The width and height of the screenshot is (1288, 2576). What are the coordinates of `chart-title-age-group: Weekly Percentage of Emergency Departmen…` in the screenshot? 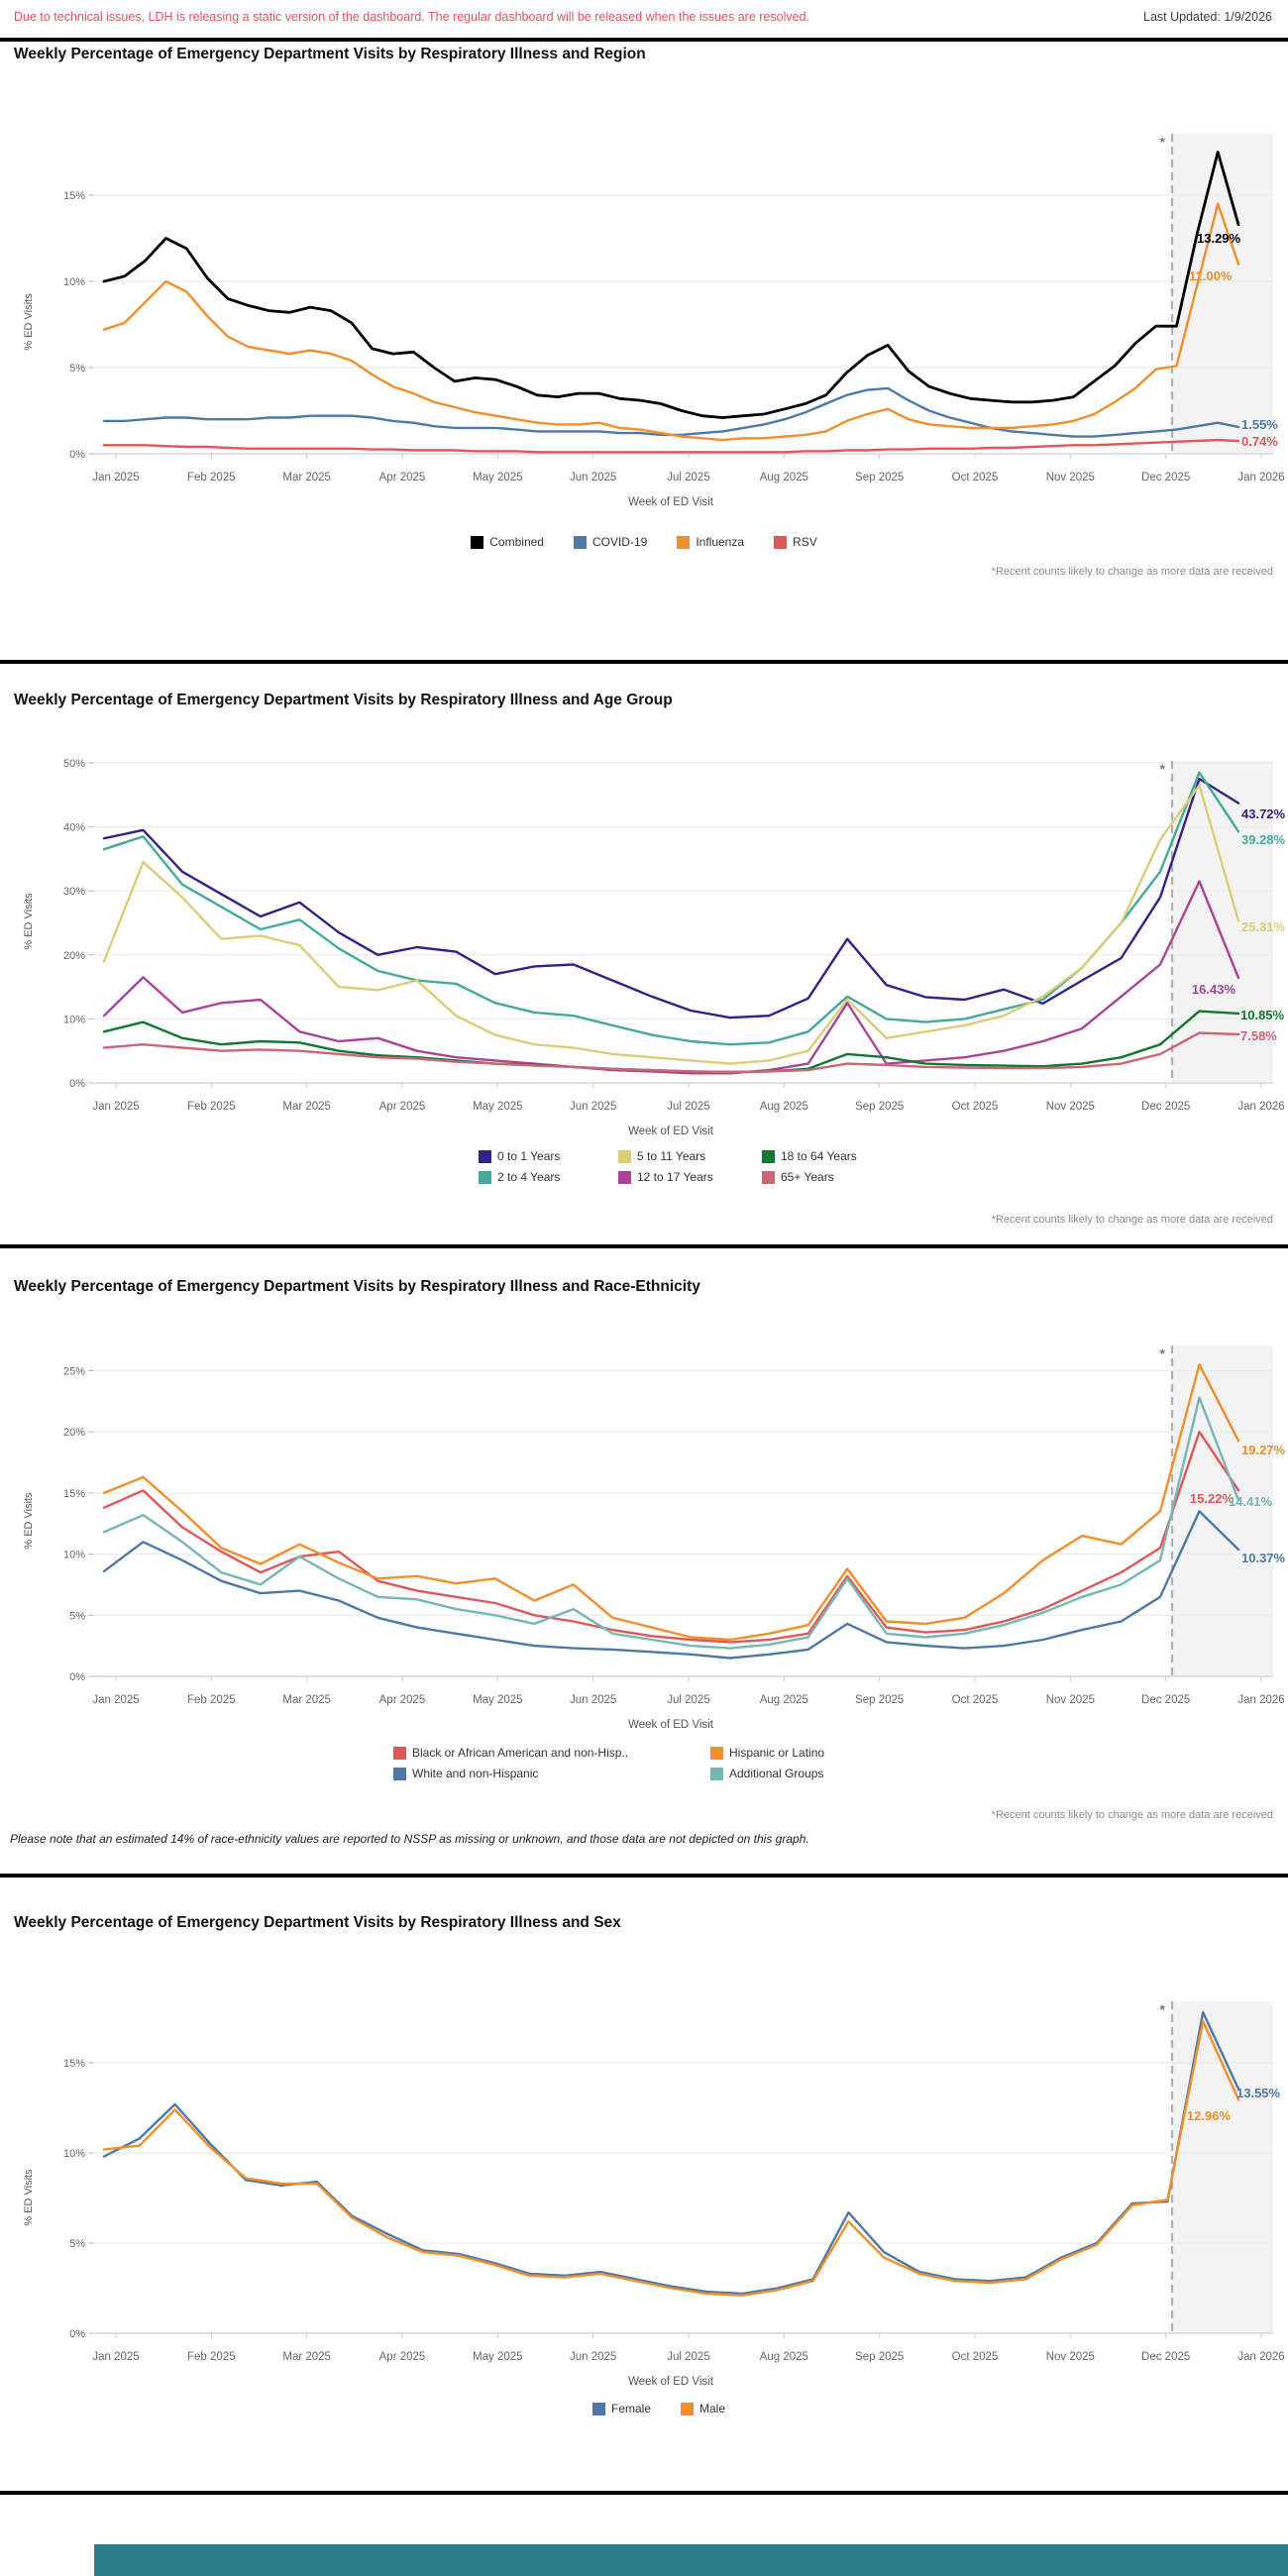 It's located at (344, 700).